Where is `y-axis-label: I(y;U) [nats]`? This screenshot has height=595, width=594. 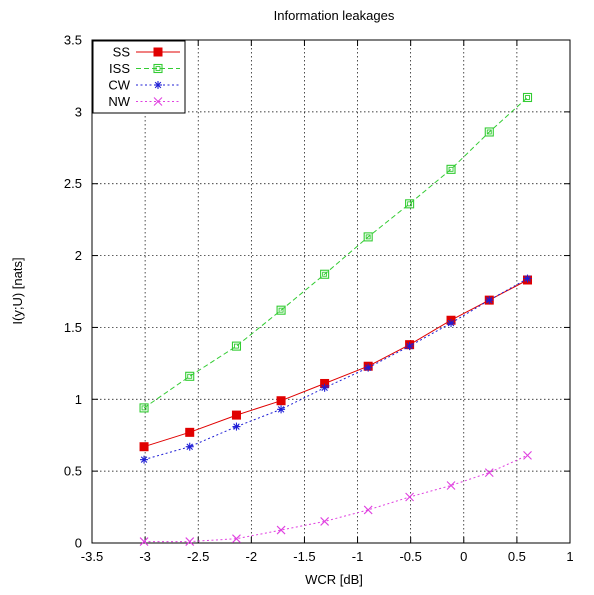 y-axis-label: I(y;U) [nats] is located at coordinates (17, 290).